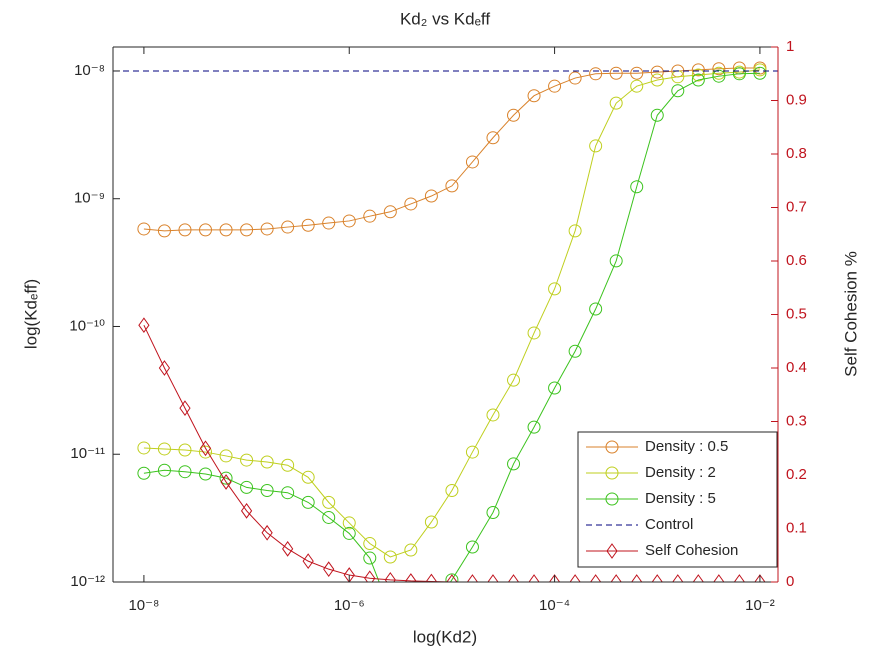 This screenshot has height=656, width=875. I want to click on legend-marker, so click(612, 447).